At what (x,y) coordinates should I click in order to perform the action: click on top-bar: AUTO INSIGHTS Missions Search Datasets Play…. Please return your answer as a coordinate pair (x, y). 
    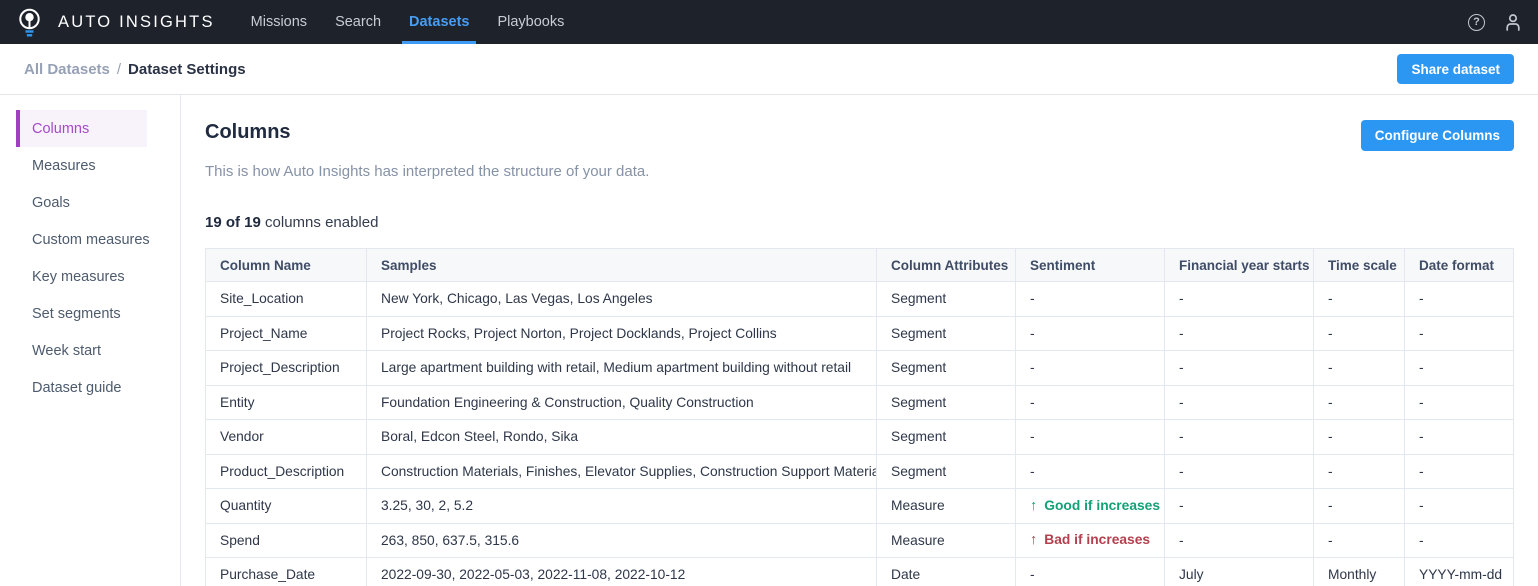
    Looking at the image, I should click on (769, 22).